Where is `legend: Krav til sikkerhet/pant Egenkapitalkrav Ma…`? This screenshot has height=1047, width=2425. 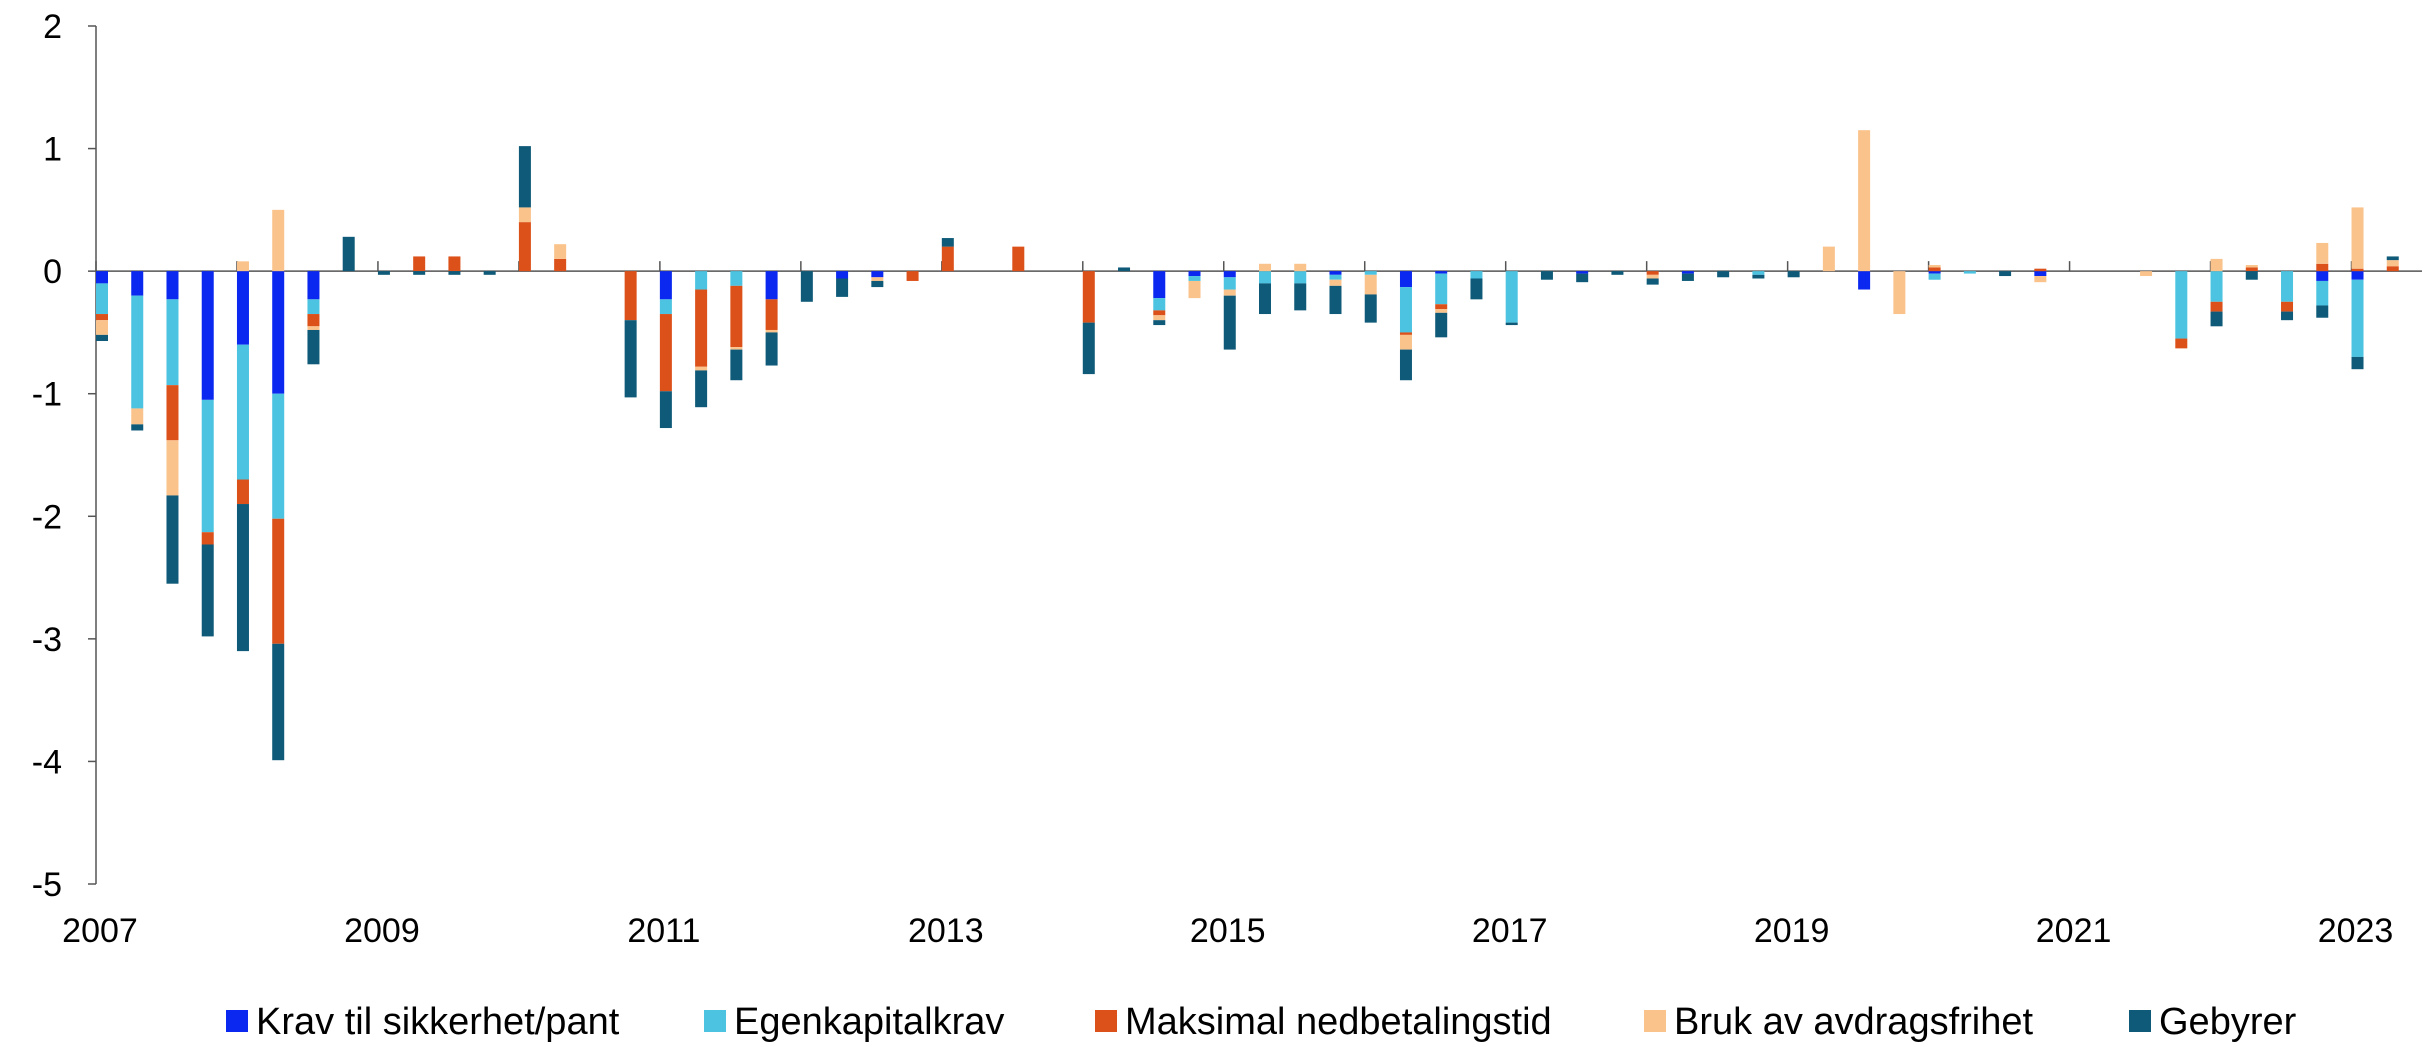 legend: Krav til sikkerhet/pant Egenkapitalkrav Ma… is located at coordinates (1261, 1022).